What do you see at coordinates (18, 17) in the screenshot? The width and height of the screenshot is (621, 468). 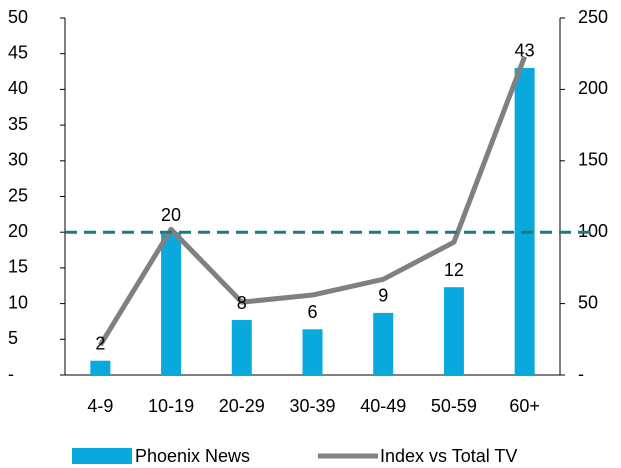 I see `y-tick-label: 50` at bounding box center [18, 17].